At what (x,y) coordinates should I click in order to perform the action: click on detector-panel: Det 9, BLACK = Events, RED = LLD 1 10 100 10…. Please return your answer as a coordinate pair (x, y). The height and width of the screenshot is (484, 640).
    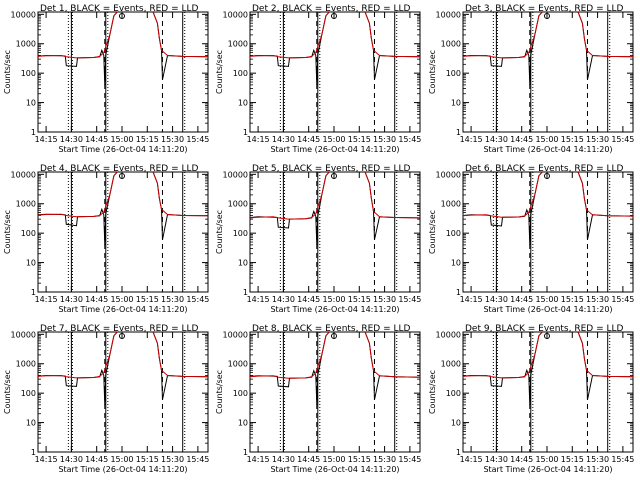
    Looking at the image, I should click on (531, 399).